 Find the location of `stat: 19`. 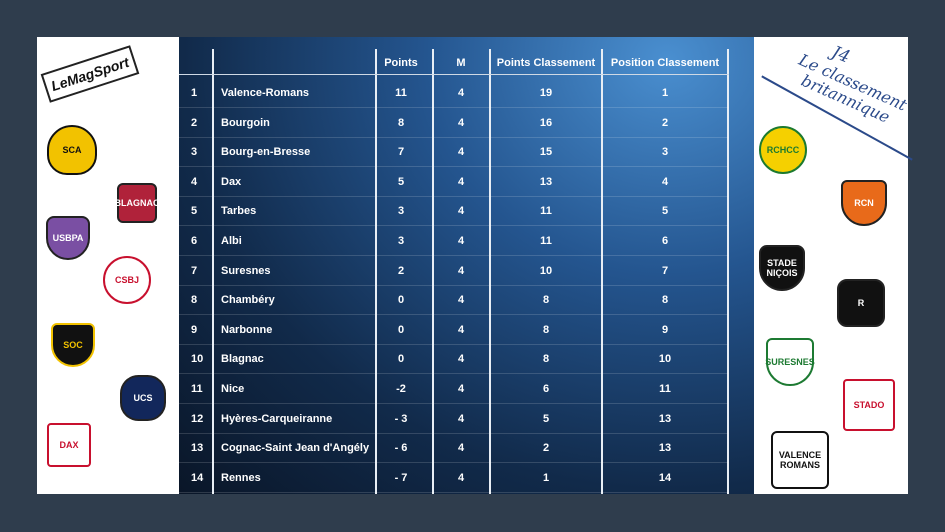

stat: 19 is located at coordinates (546, 93).